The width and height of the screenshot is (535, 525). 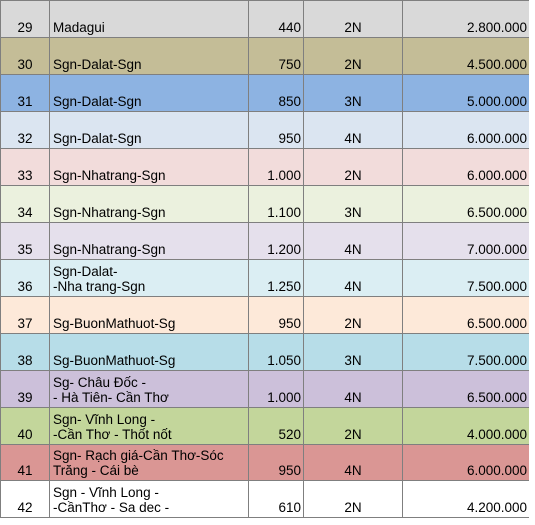 What do you see at coordinates (111, 507) in the screenshot?
I see `route-line: -CầnThơ - Sa dec -` at bounding box center [111, 507].